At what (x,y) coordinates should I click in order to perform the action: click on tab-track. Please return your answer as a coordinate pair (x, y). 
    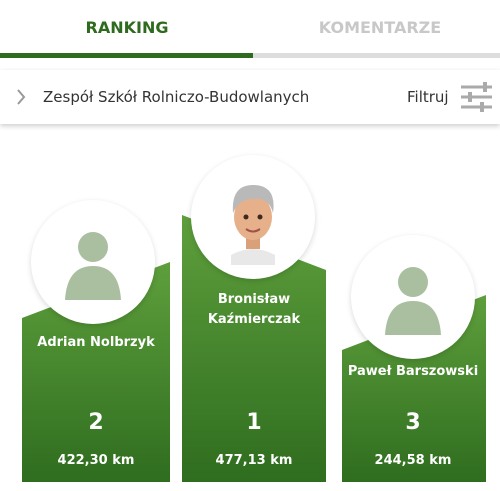
    Looking at the image, I should click on (376, 55).